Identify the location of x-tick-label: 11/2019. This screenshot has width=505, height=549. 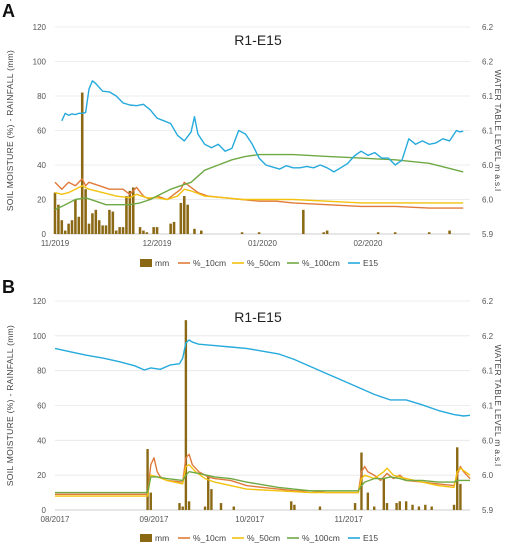
(55, 243).